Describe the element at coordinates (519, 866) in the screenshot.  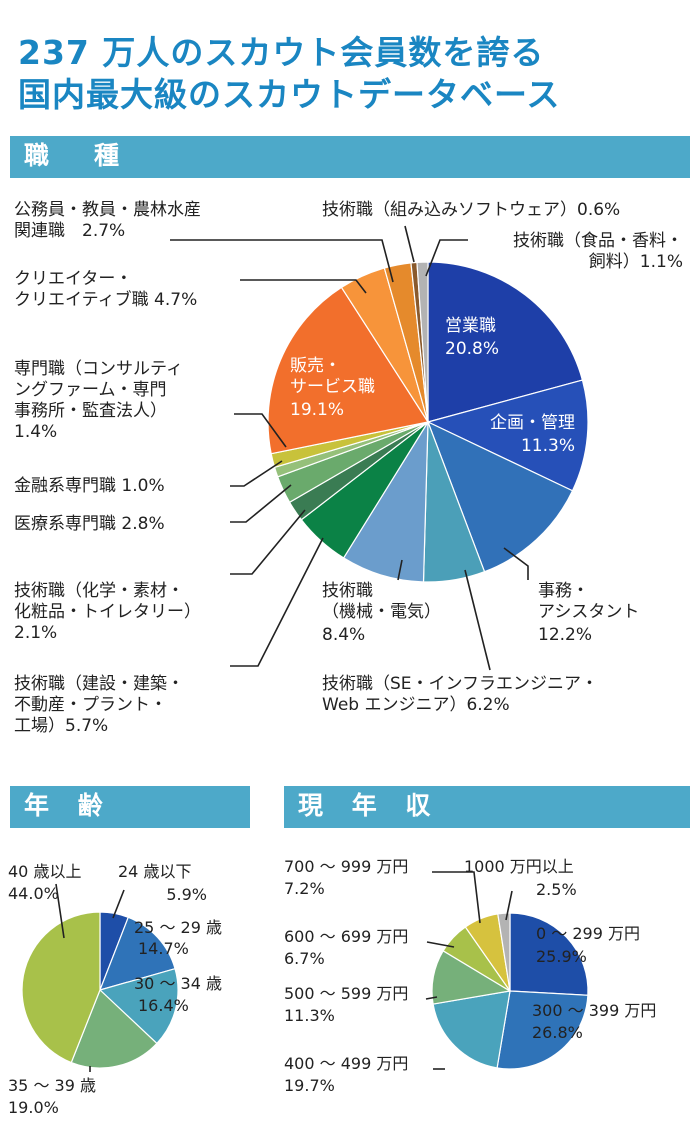
I see `slice-label: 1000 万円以上` at that location.